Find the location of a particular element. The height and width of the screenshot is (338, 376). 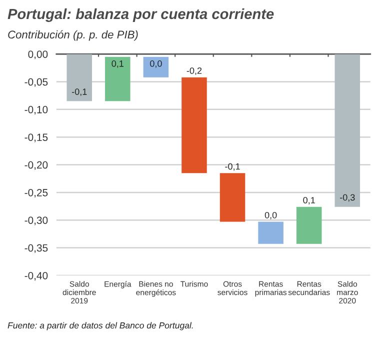

y-tick-label: -0,40 is located at coordinates (36, 276).